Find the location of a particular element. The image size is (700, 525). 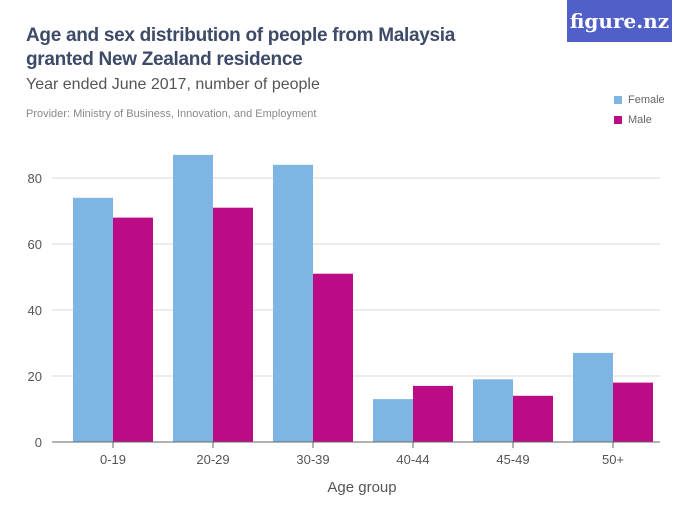

chart-subtitle: Year ended June 2017, number of people is located at coordinates (173, 84).